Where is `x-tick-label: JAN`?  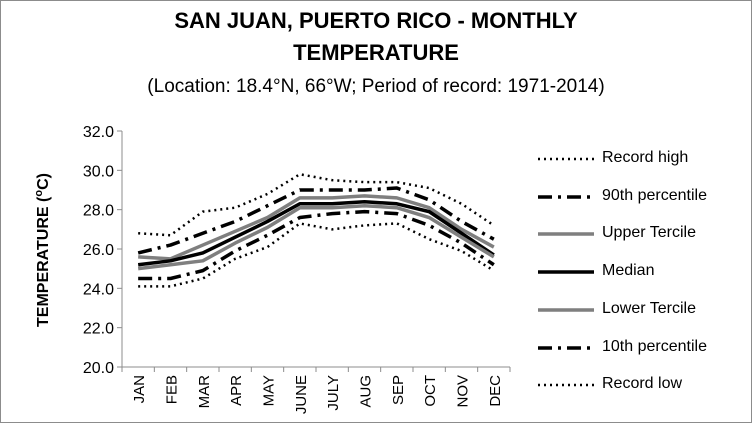
x-tick-label: JAN is located at coordinates (139, 389).